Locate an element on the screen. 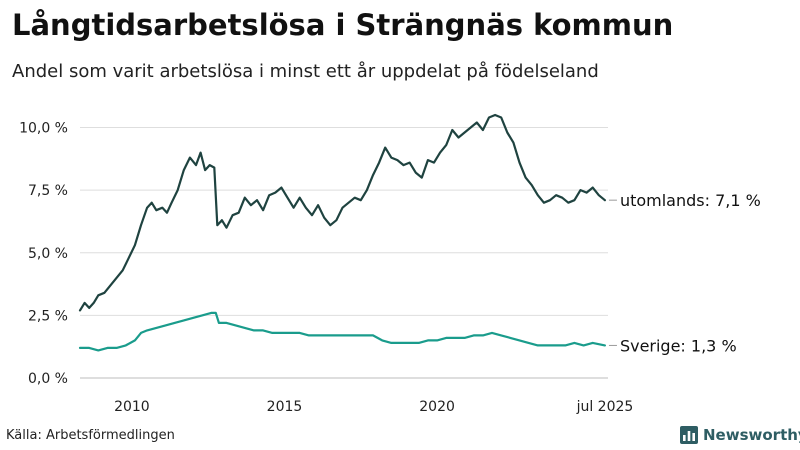  series-line-sverige is located at coordinates (342, 331).